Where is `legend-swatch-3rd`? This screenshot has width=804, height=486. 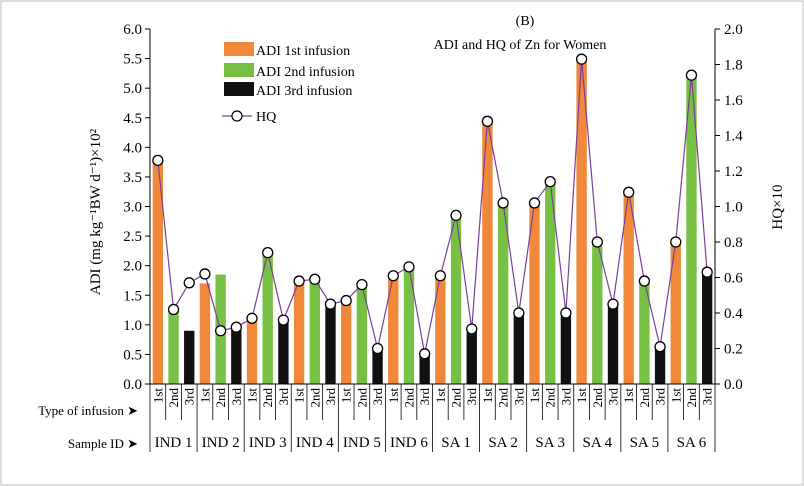
legend-swatch-3rd is located at coordinates (239, 89).